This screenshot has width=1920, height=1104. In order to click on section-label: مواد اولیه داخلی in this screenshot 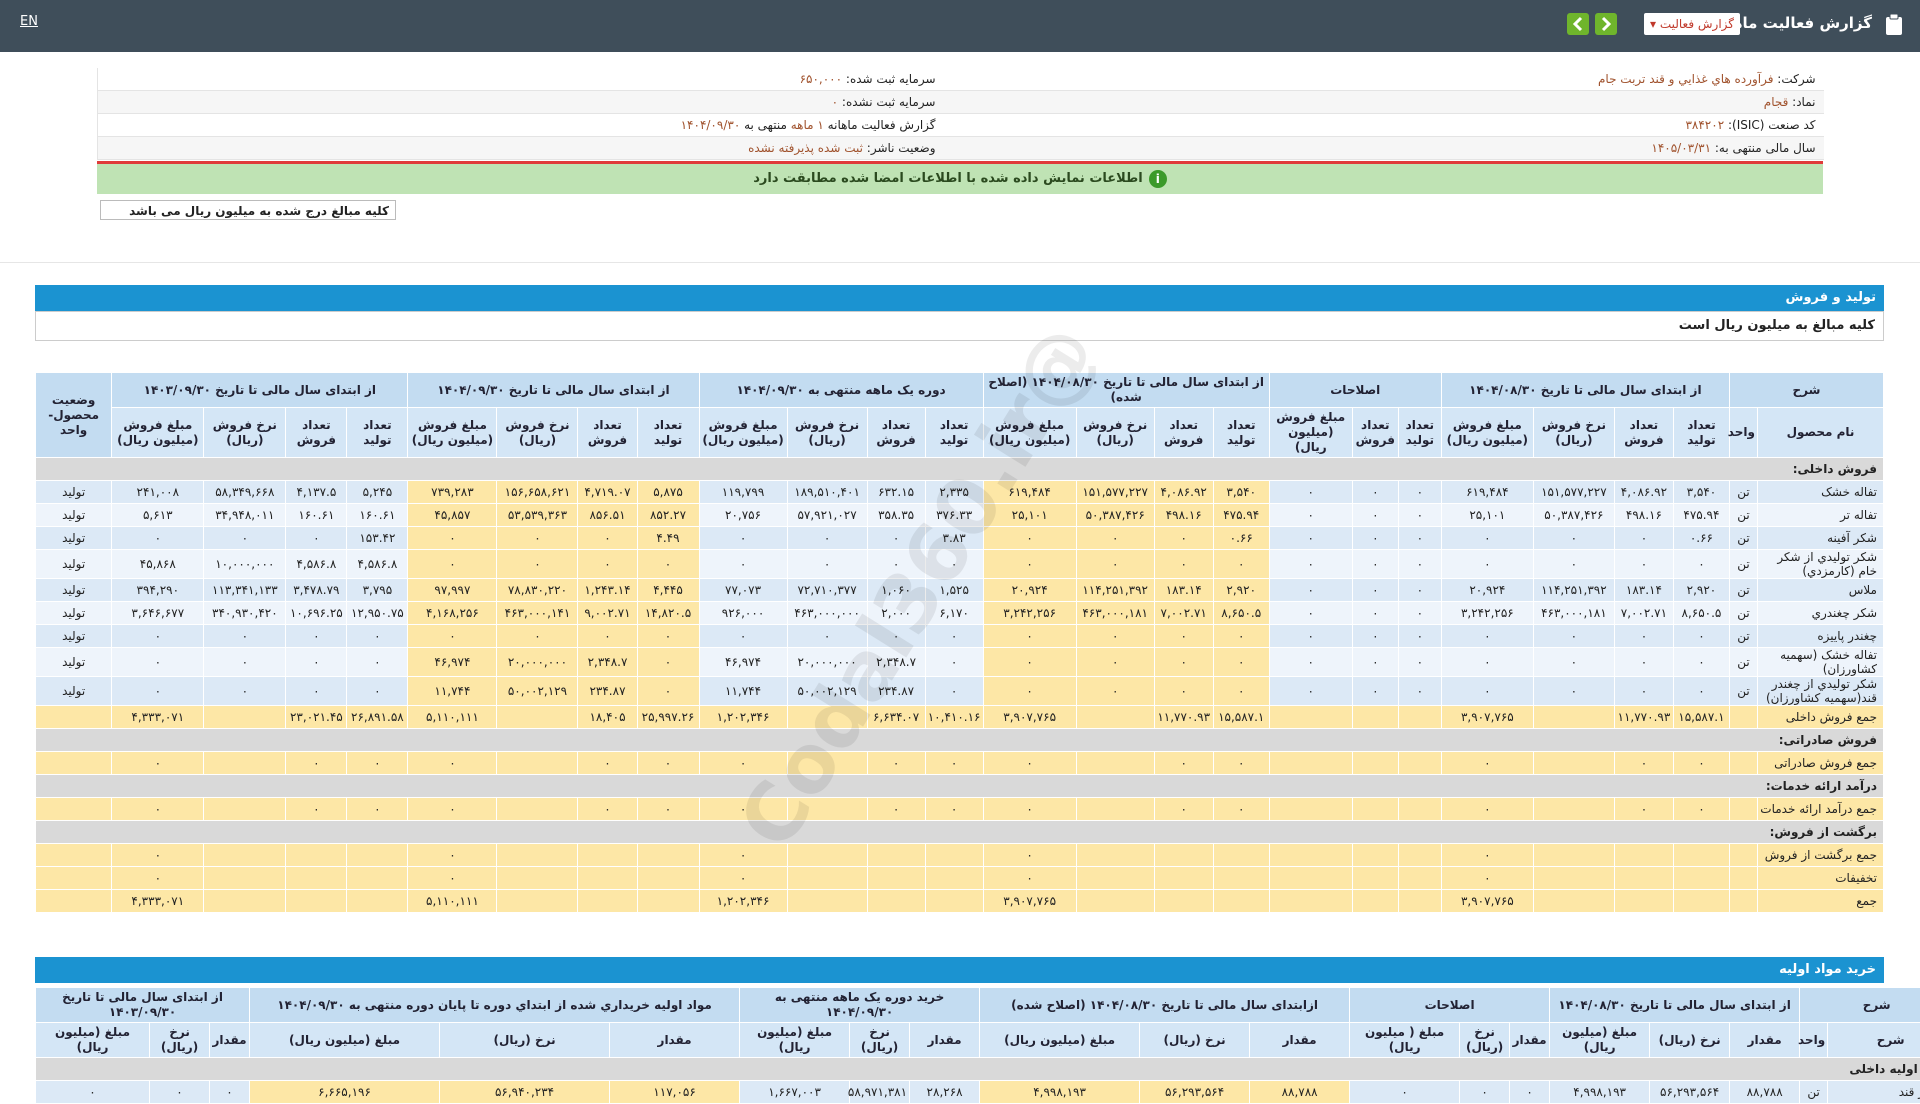, I will do `click(978, 1069)`.